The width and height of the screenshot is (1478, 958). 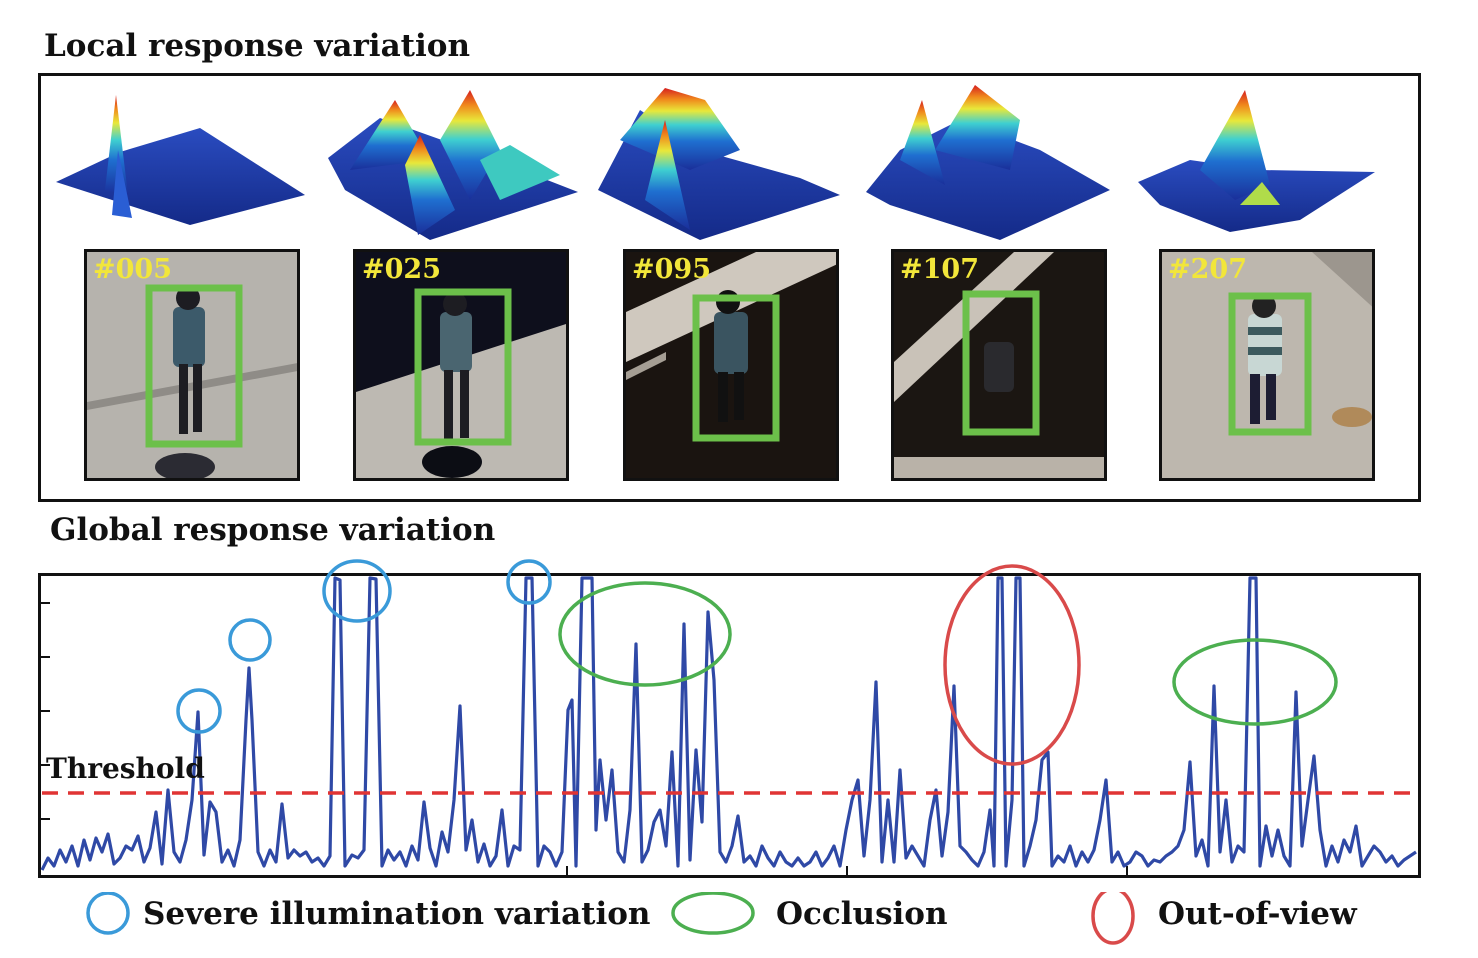 I want to click on legend-occlusion-icon, so click(x=713, y=913).